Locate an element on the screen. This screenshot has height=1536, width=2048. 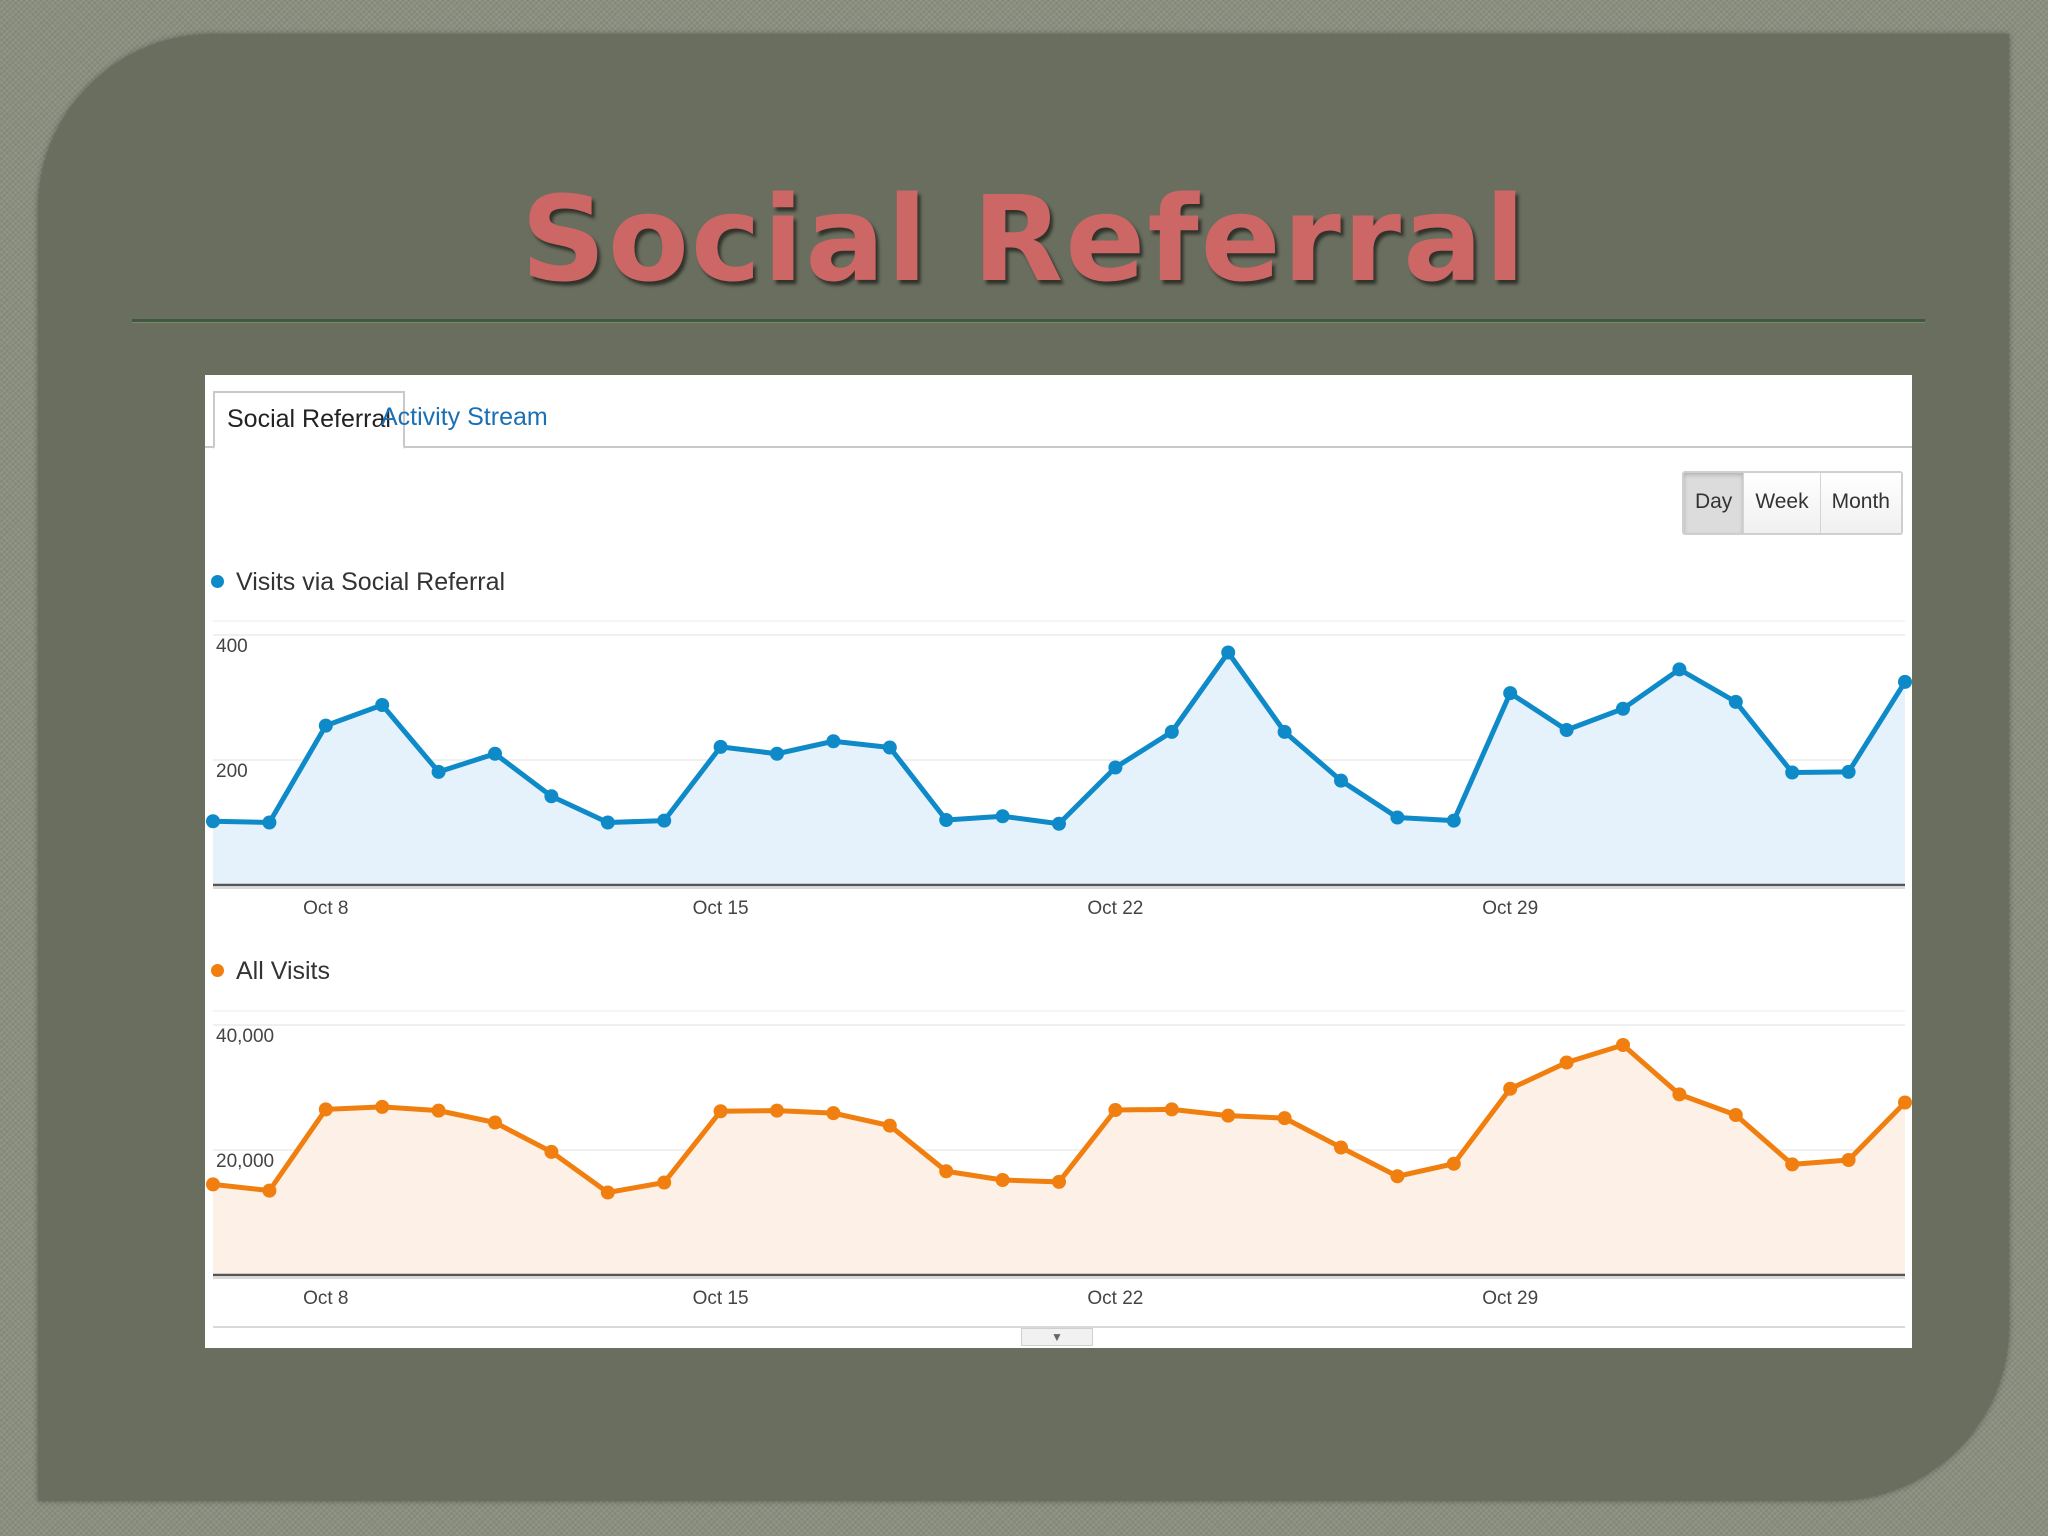
collapse-handle: ▼ is located at coordinates (1057, 1337).